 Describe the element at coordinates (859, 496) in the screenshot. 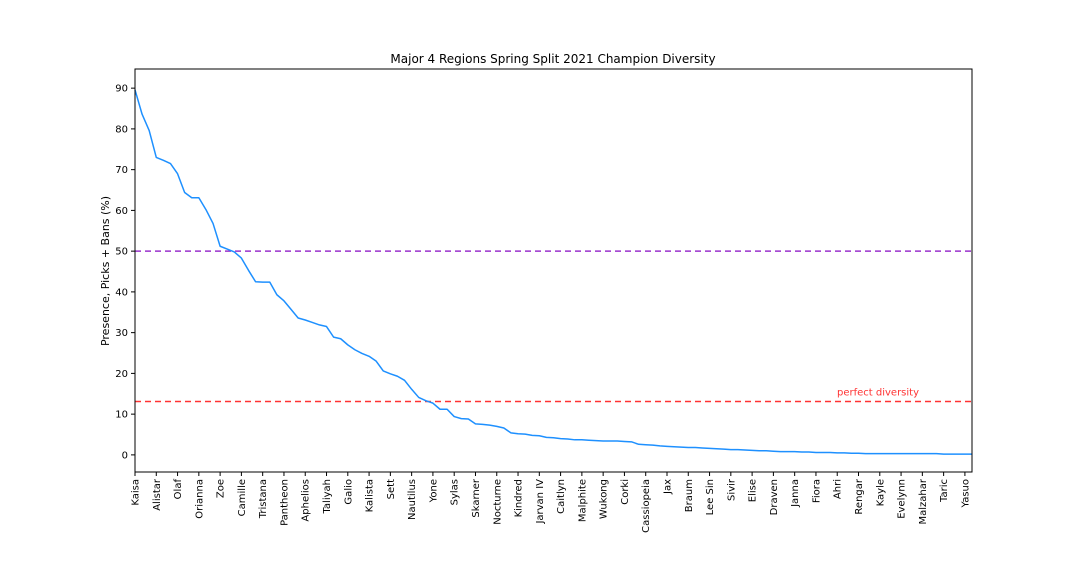

I see `x-tick-label: Rengar` at that location.